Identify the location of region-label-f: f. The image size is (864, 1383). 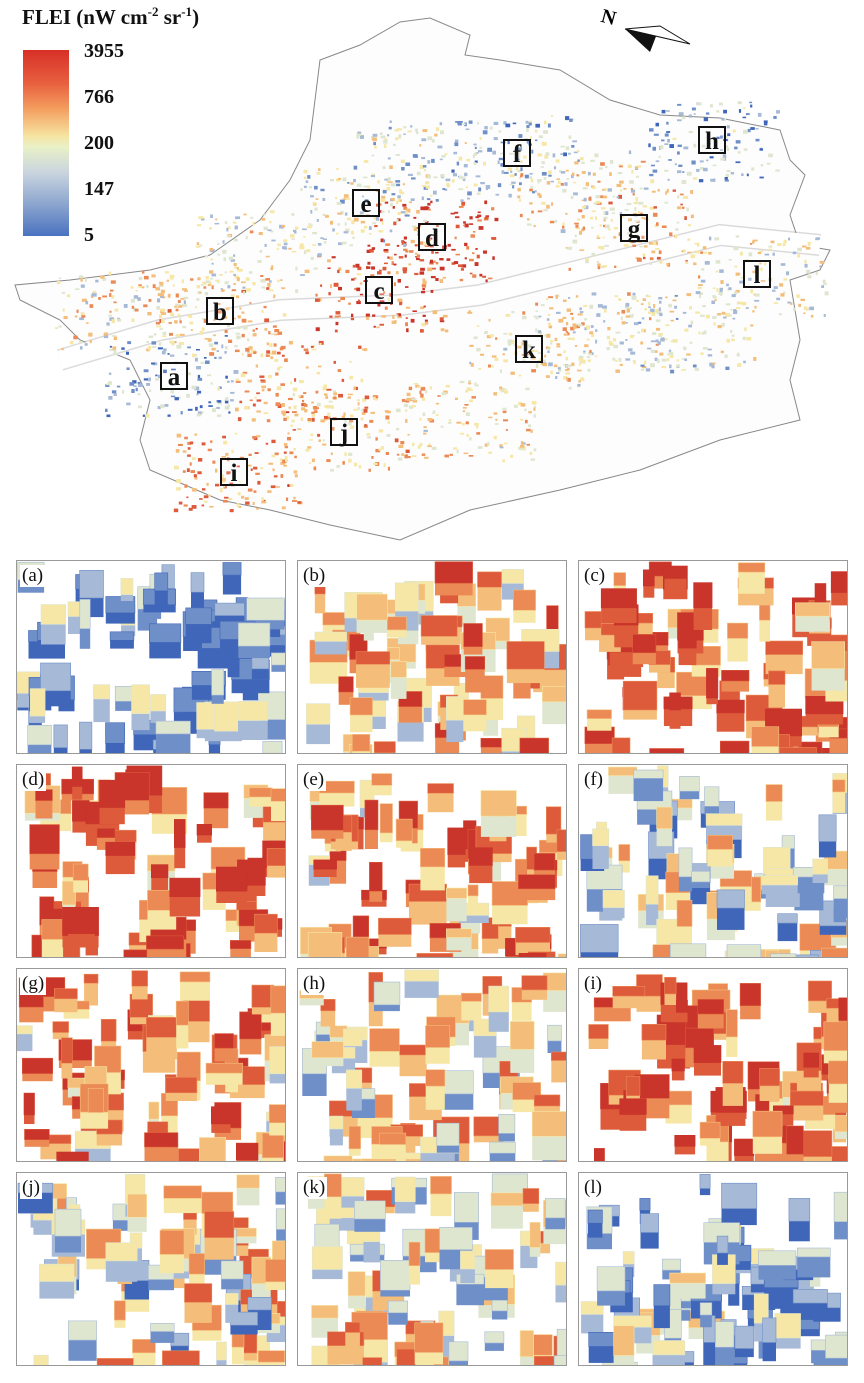
(517, 153).